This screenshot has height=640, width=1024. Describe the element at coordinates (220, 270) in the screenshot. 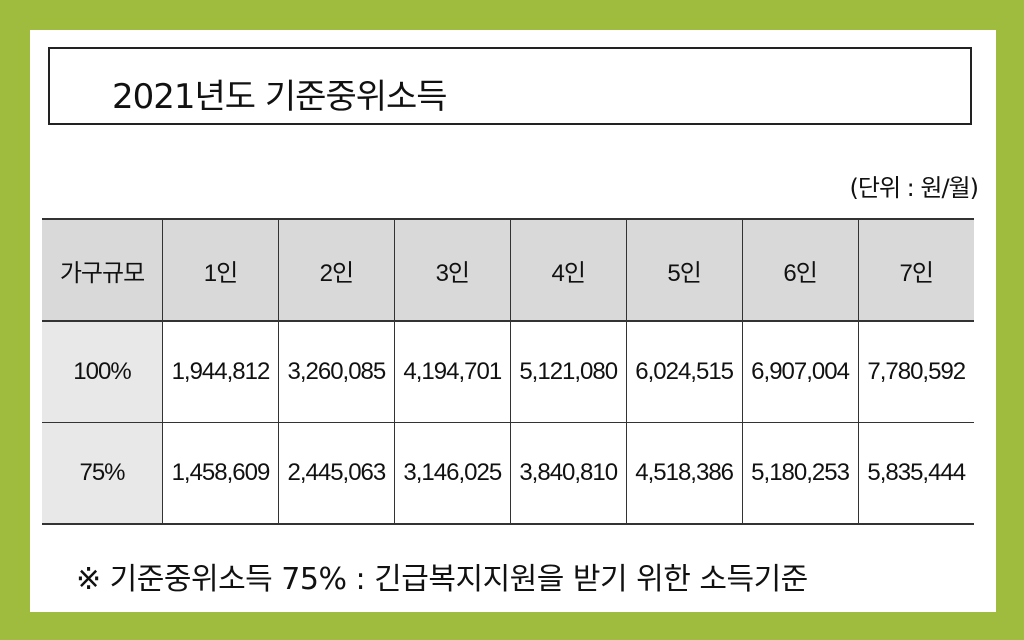

I see `header-1-person: 1인` at that location.